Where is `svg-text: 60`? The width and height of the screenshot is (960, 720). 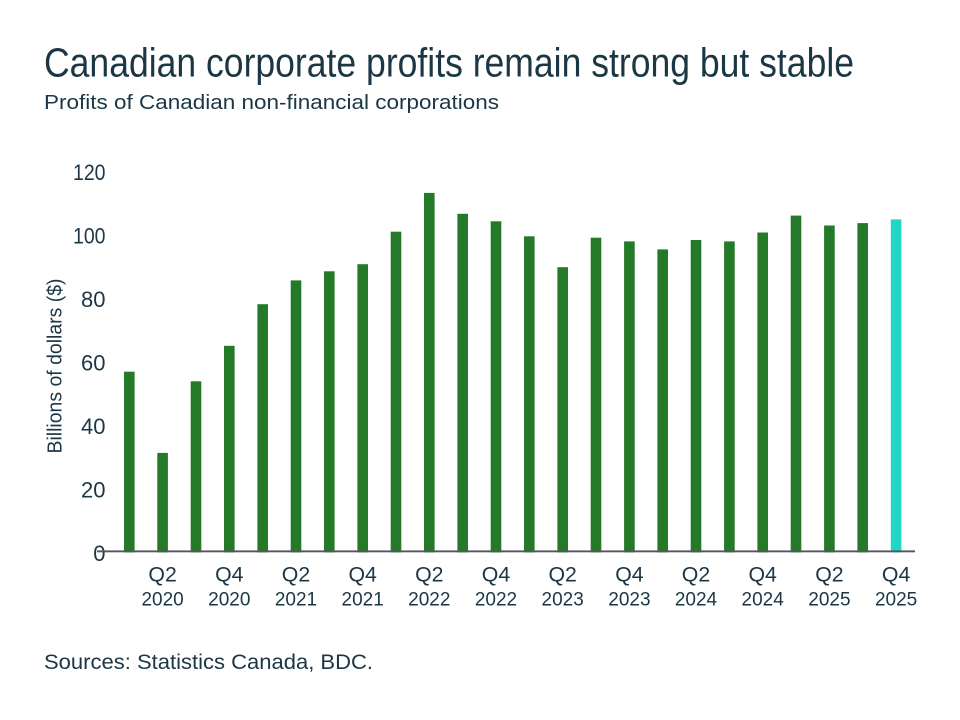
svg-text: 60 is located at coordinates (93, 363).